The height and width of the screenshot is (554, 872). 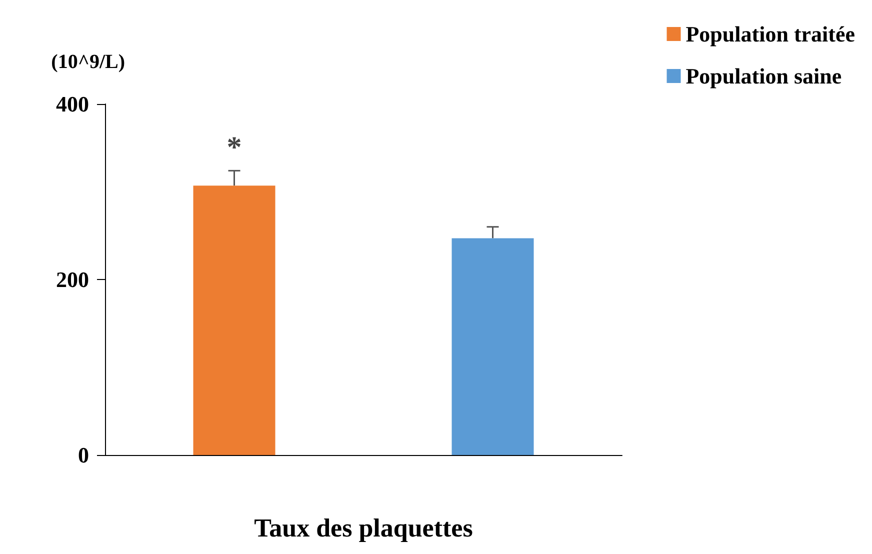 What do you see at coordinates (363, 528) in the screenshot?
I see `x-axis-title: Taux des plaquettes` at bounding box center [363, 528].